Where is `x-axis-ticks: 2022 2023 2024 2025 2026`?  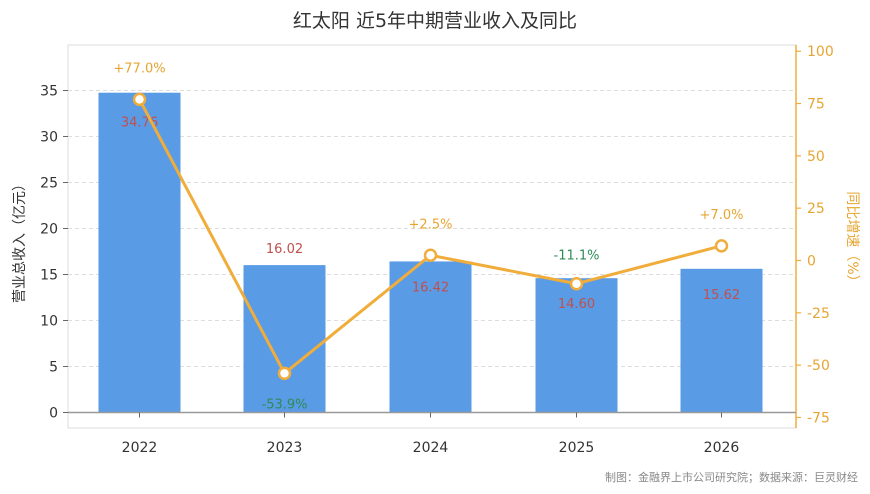
x-axis-ticks: 2022 2023 2024 2025 2026 is located at coordinates (431, 434).